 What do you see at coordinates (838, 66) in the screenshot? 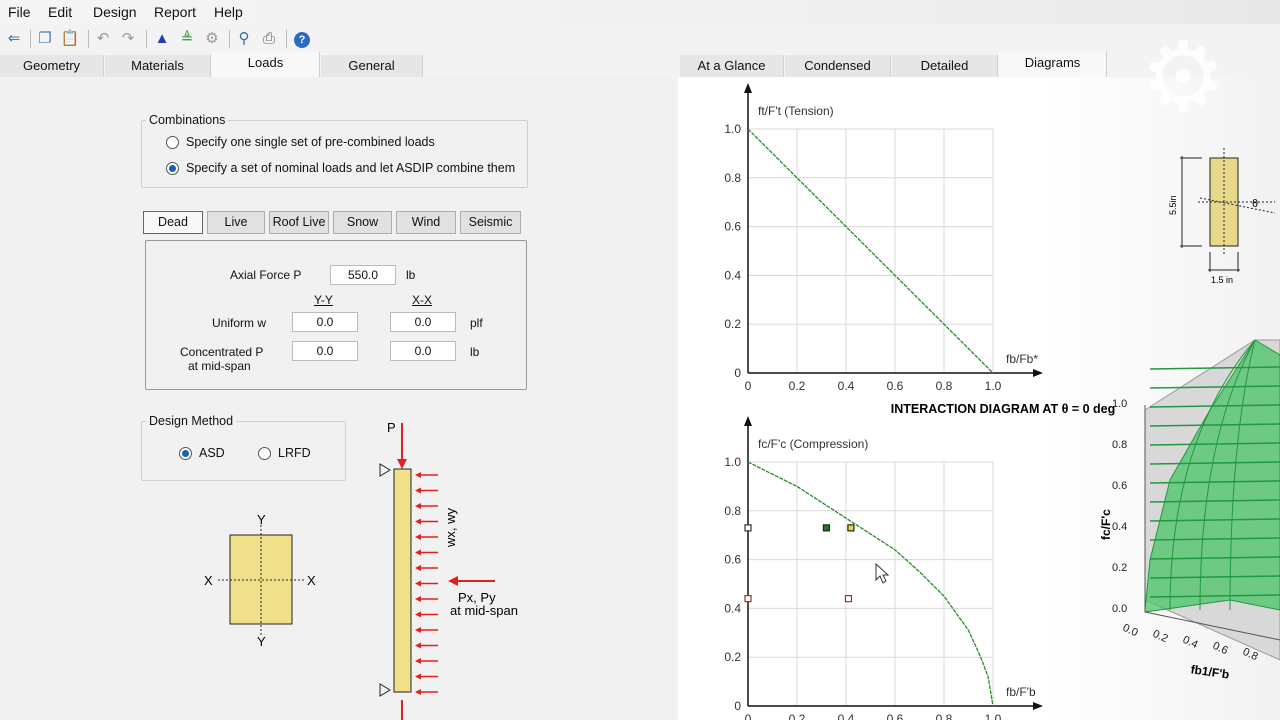
I see `tab-condensed: Condensed` at bounding box center [838, 66].